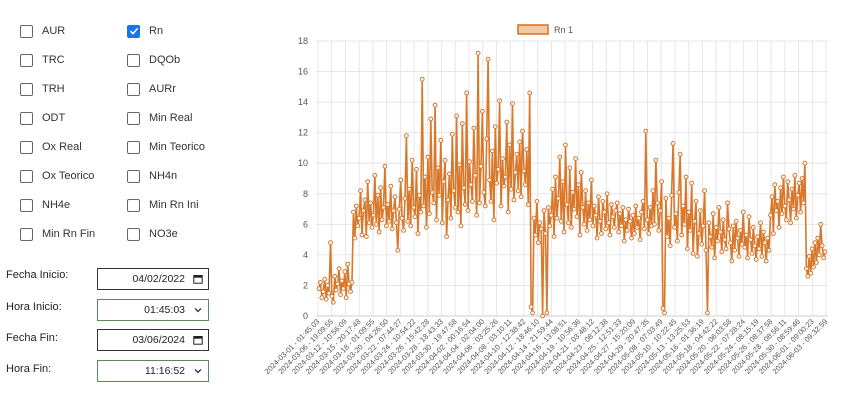 The image size is (849, 400). What do you see at coordinates (153, 60) in the screenshot?
I see `checkbox-dqob: DQOb` at bounding box center [153, 60].